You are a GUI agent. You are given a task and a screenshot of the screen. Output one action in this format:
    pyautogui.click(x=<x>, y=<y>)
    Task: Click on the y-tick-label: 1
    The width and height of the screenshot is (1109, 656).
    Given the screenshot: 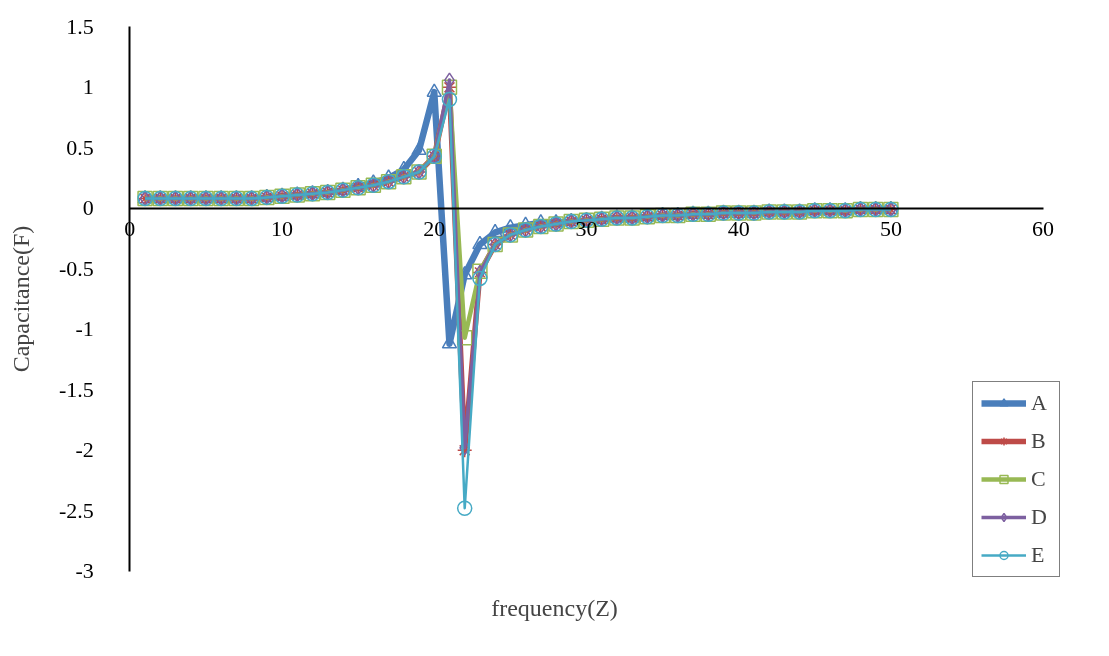 What is the action you would take?
    pyautogui.click(x=88, y=87)
    